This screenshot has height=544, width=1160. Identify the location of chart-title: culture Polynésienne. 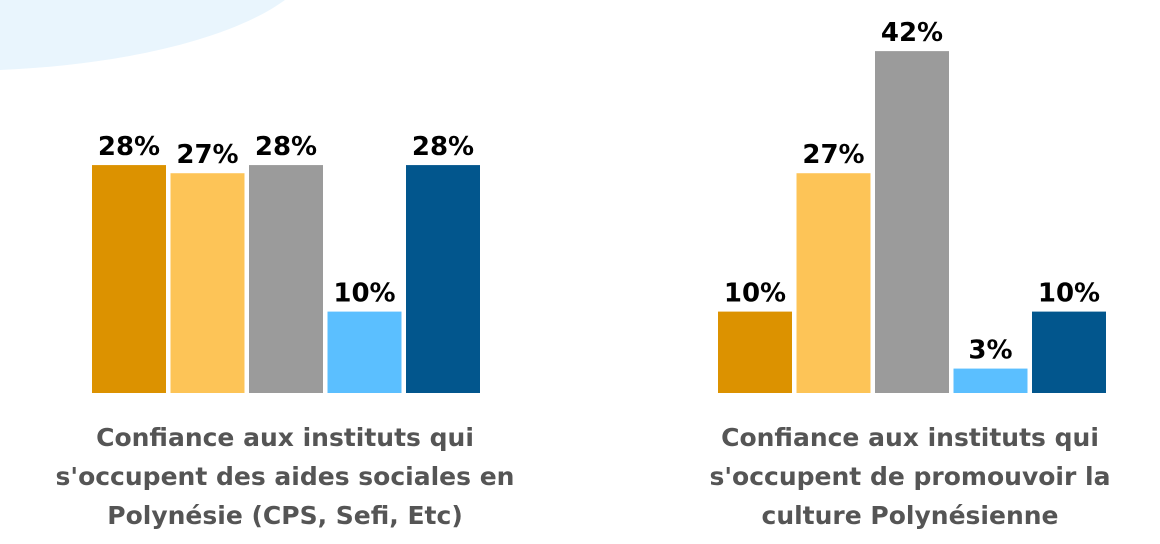
(910, 515).